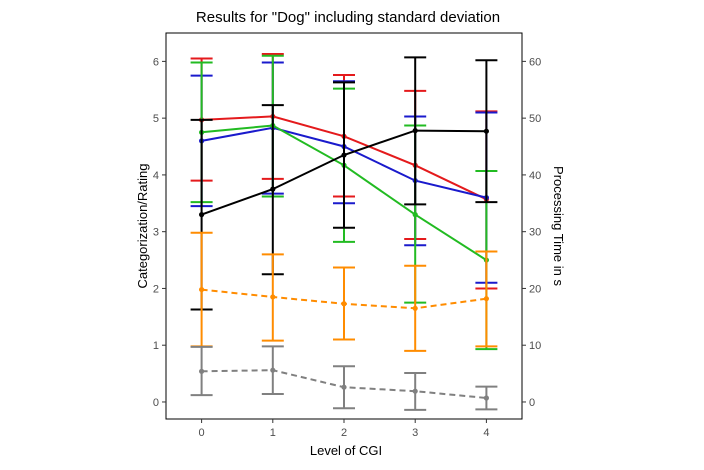  Describe the element at coordinates (535, 346) in the screenshot. I see `y-right-tick-label: 10` at that location.